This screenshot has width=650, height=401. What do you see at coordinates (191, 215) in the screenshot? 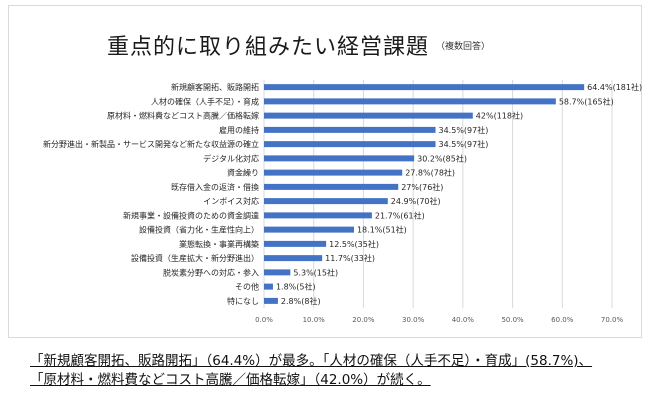
I see `category-label: 新規事業・設備投資のための資金調達` at bounding box center [191, 215].